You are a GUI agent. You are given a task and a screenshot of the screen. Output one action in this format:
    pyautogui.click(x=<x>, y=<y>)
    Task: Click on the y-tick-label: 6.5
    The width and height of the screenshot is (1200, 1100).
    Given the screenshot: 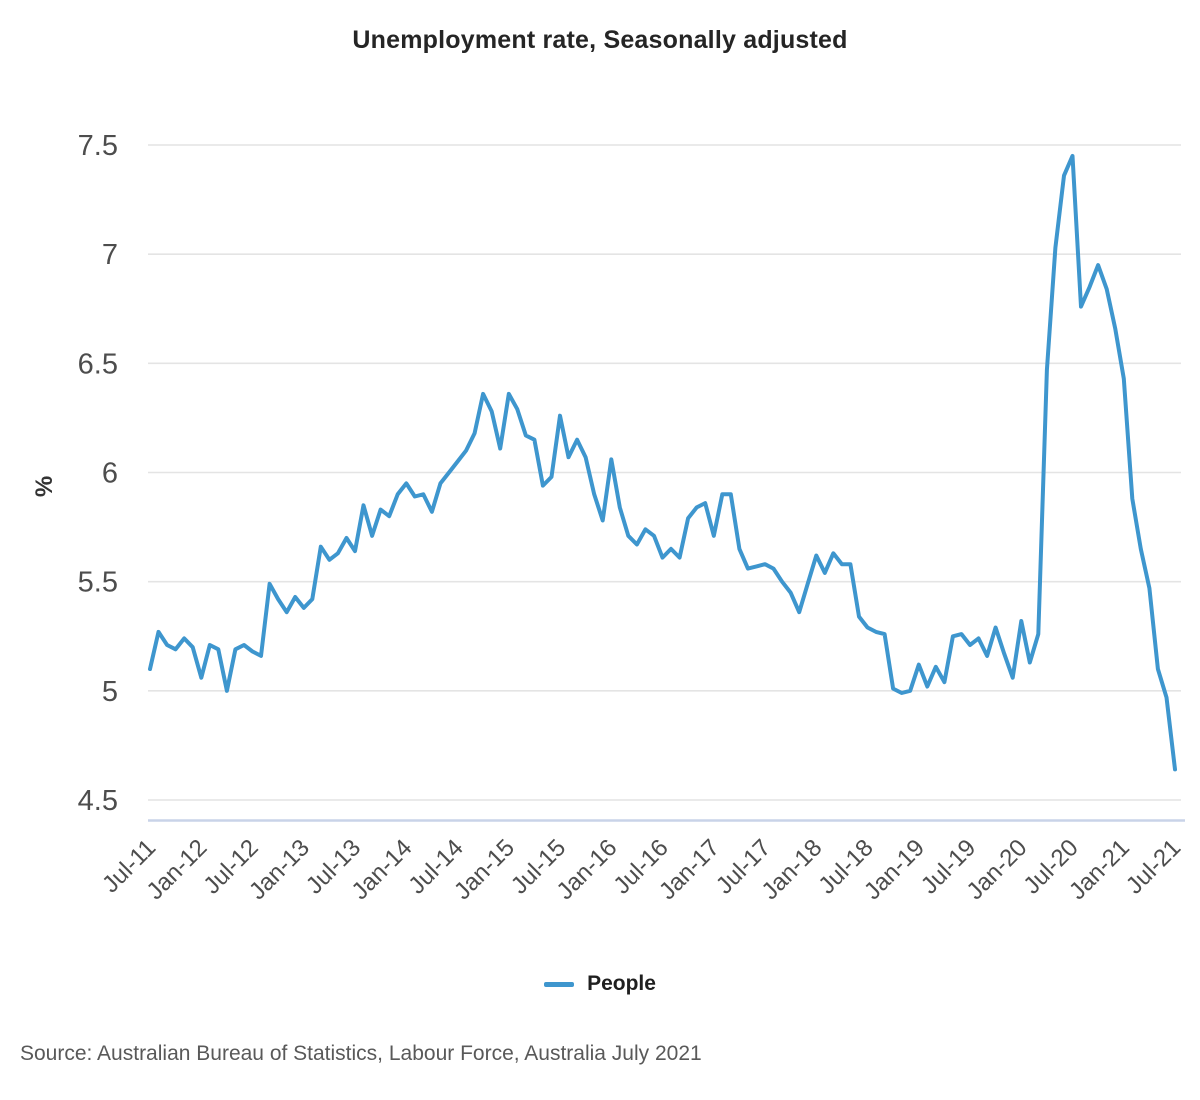 What is the action you would take?
    pyautogui.click(x=98, y=364)
    